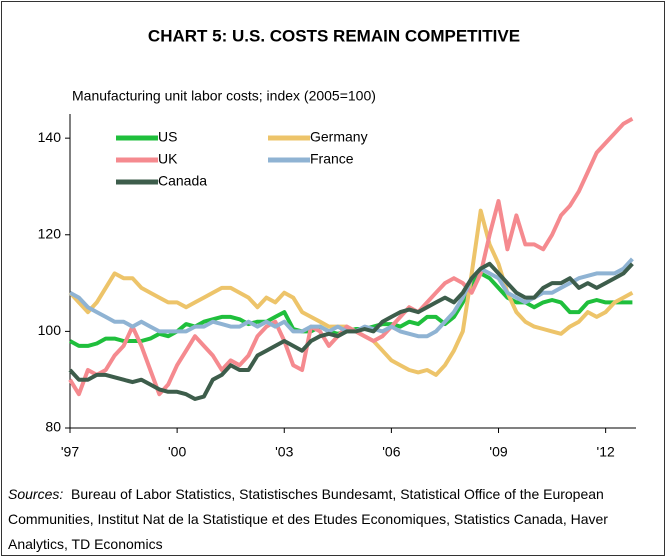  What do you see at coordinates (36, 494) in the screenshot?
I see `sources-label: Sources:` at bounding box center [36, 494].